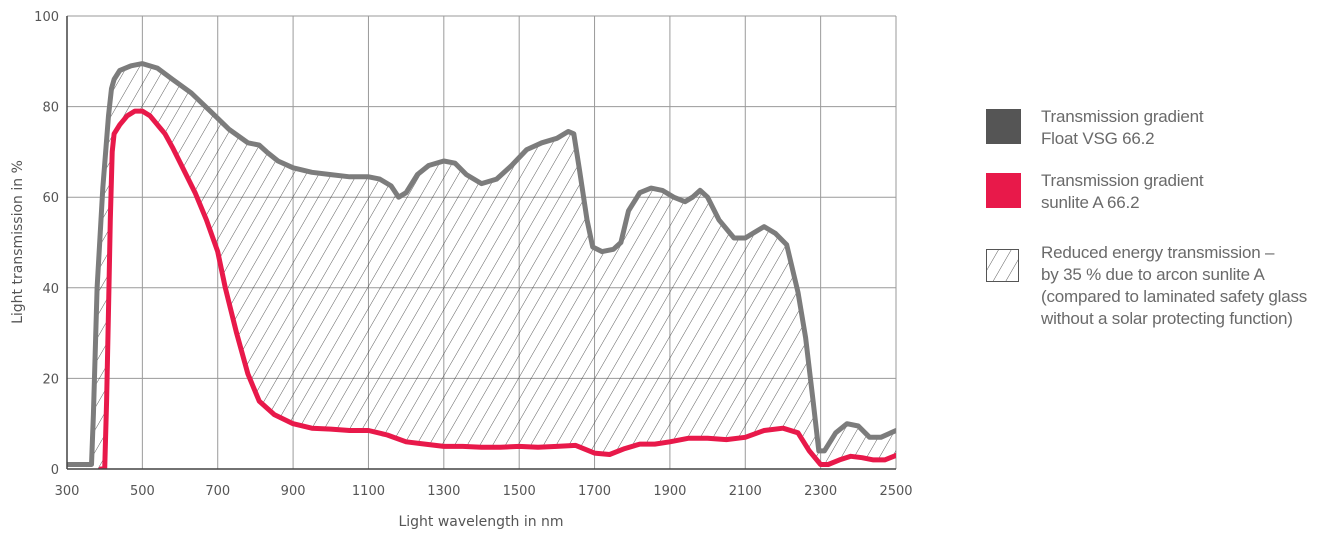 The width and height of the screenshot is (1330, 537). Describe the element at coordinates (50, 379) in the screenshot. I see `y-tick-label-1: 20` at that location.